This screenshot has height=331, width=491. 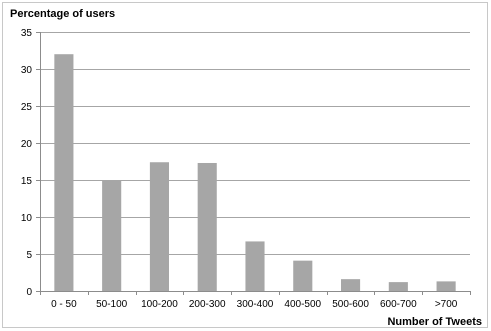 I want to click on x-tick-label: 50-100, so click(x=112, y=304).